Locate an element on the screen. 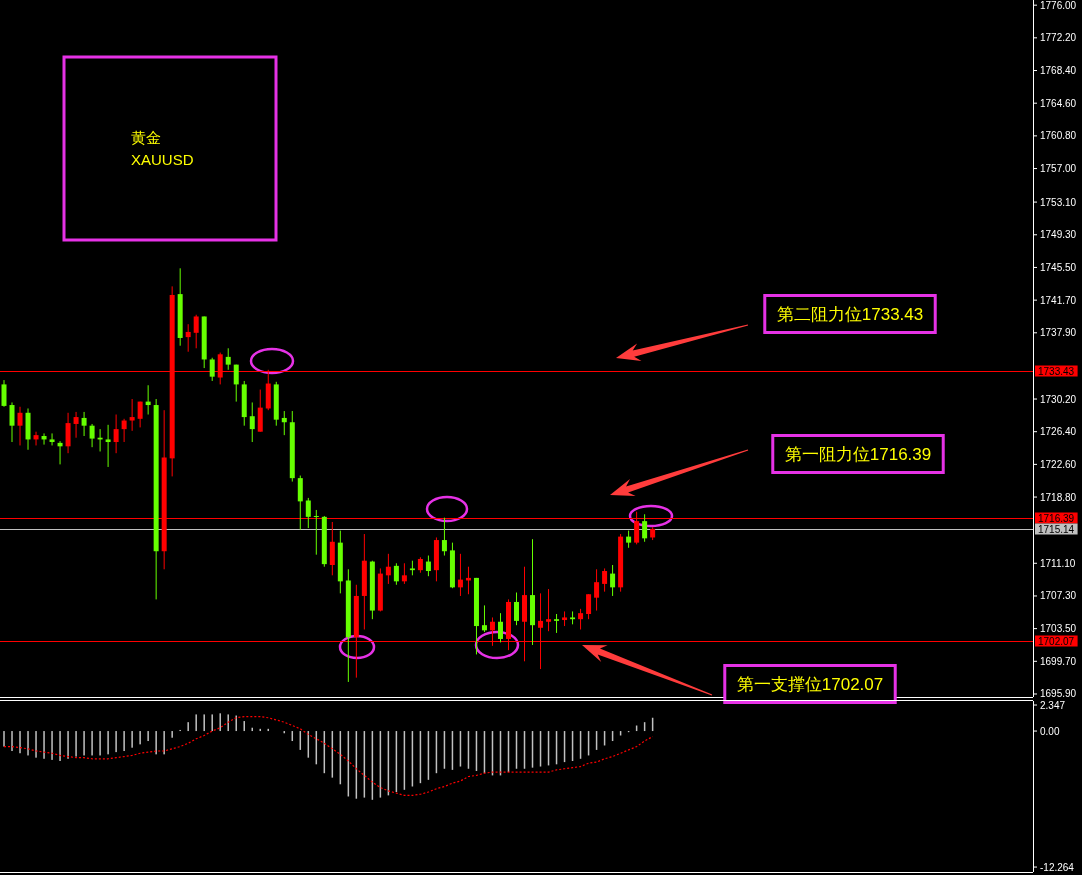  annotation: XAUUSD is located at coordinates (162, 159).